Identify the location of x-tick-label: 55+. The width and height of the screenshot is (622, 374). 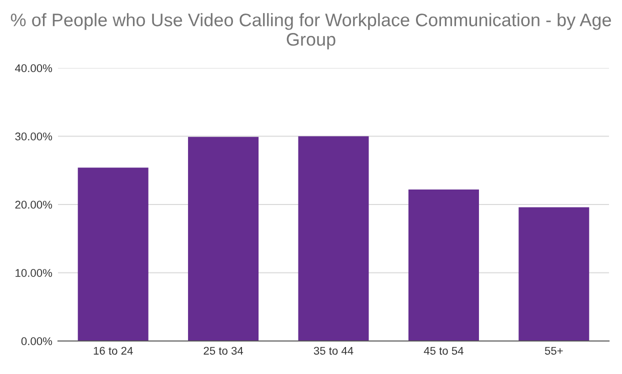
(553, 350).